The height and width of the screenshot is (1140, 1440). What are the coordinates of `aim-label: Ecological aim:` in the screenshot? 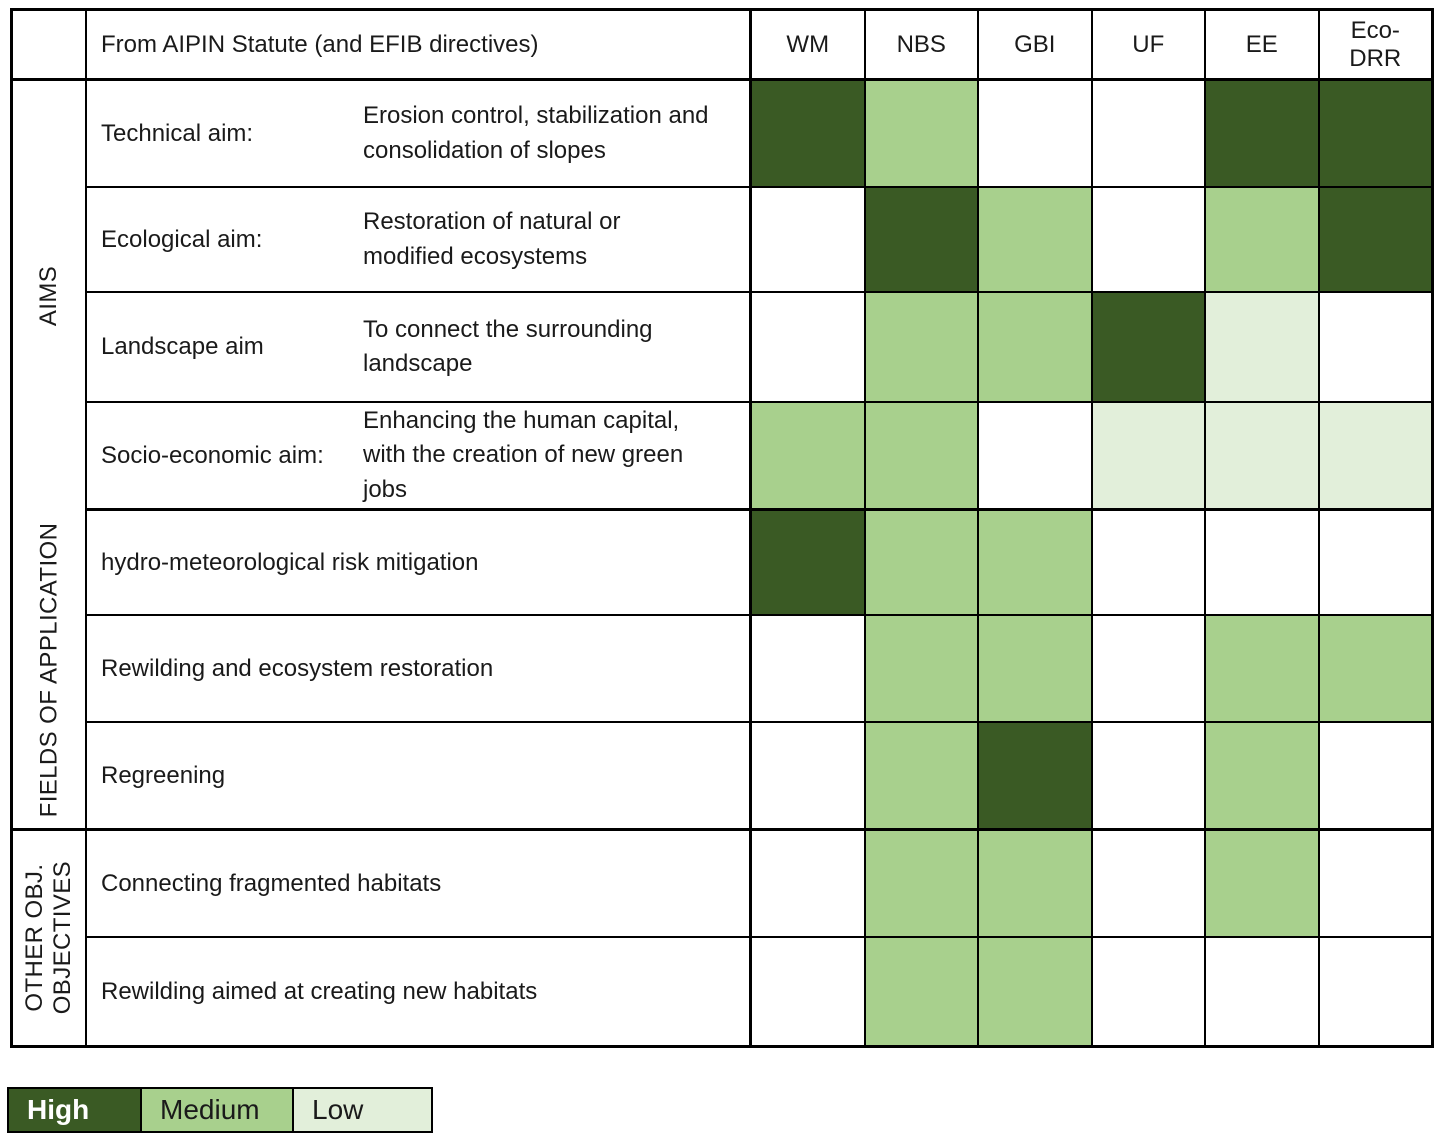 It's located at (182, 239).